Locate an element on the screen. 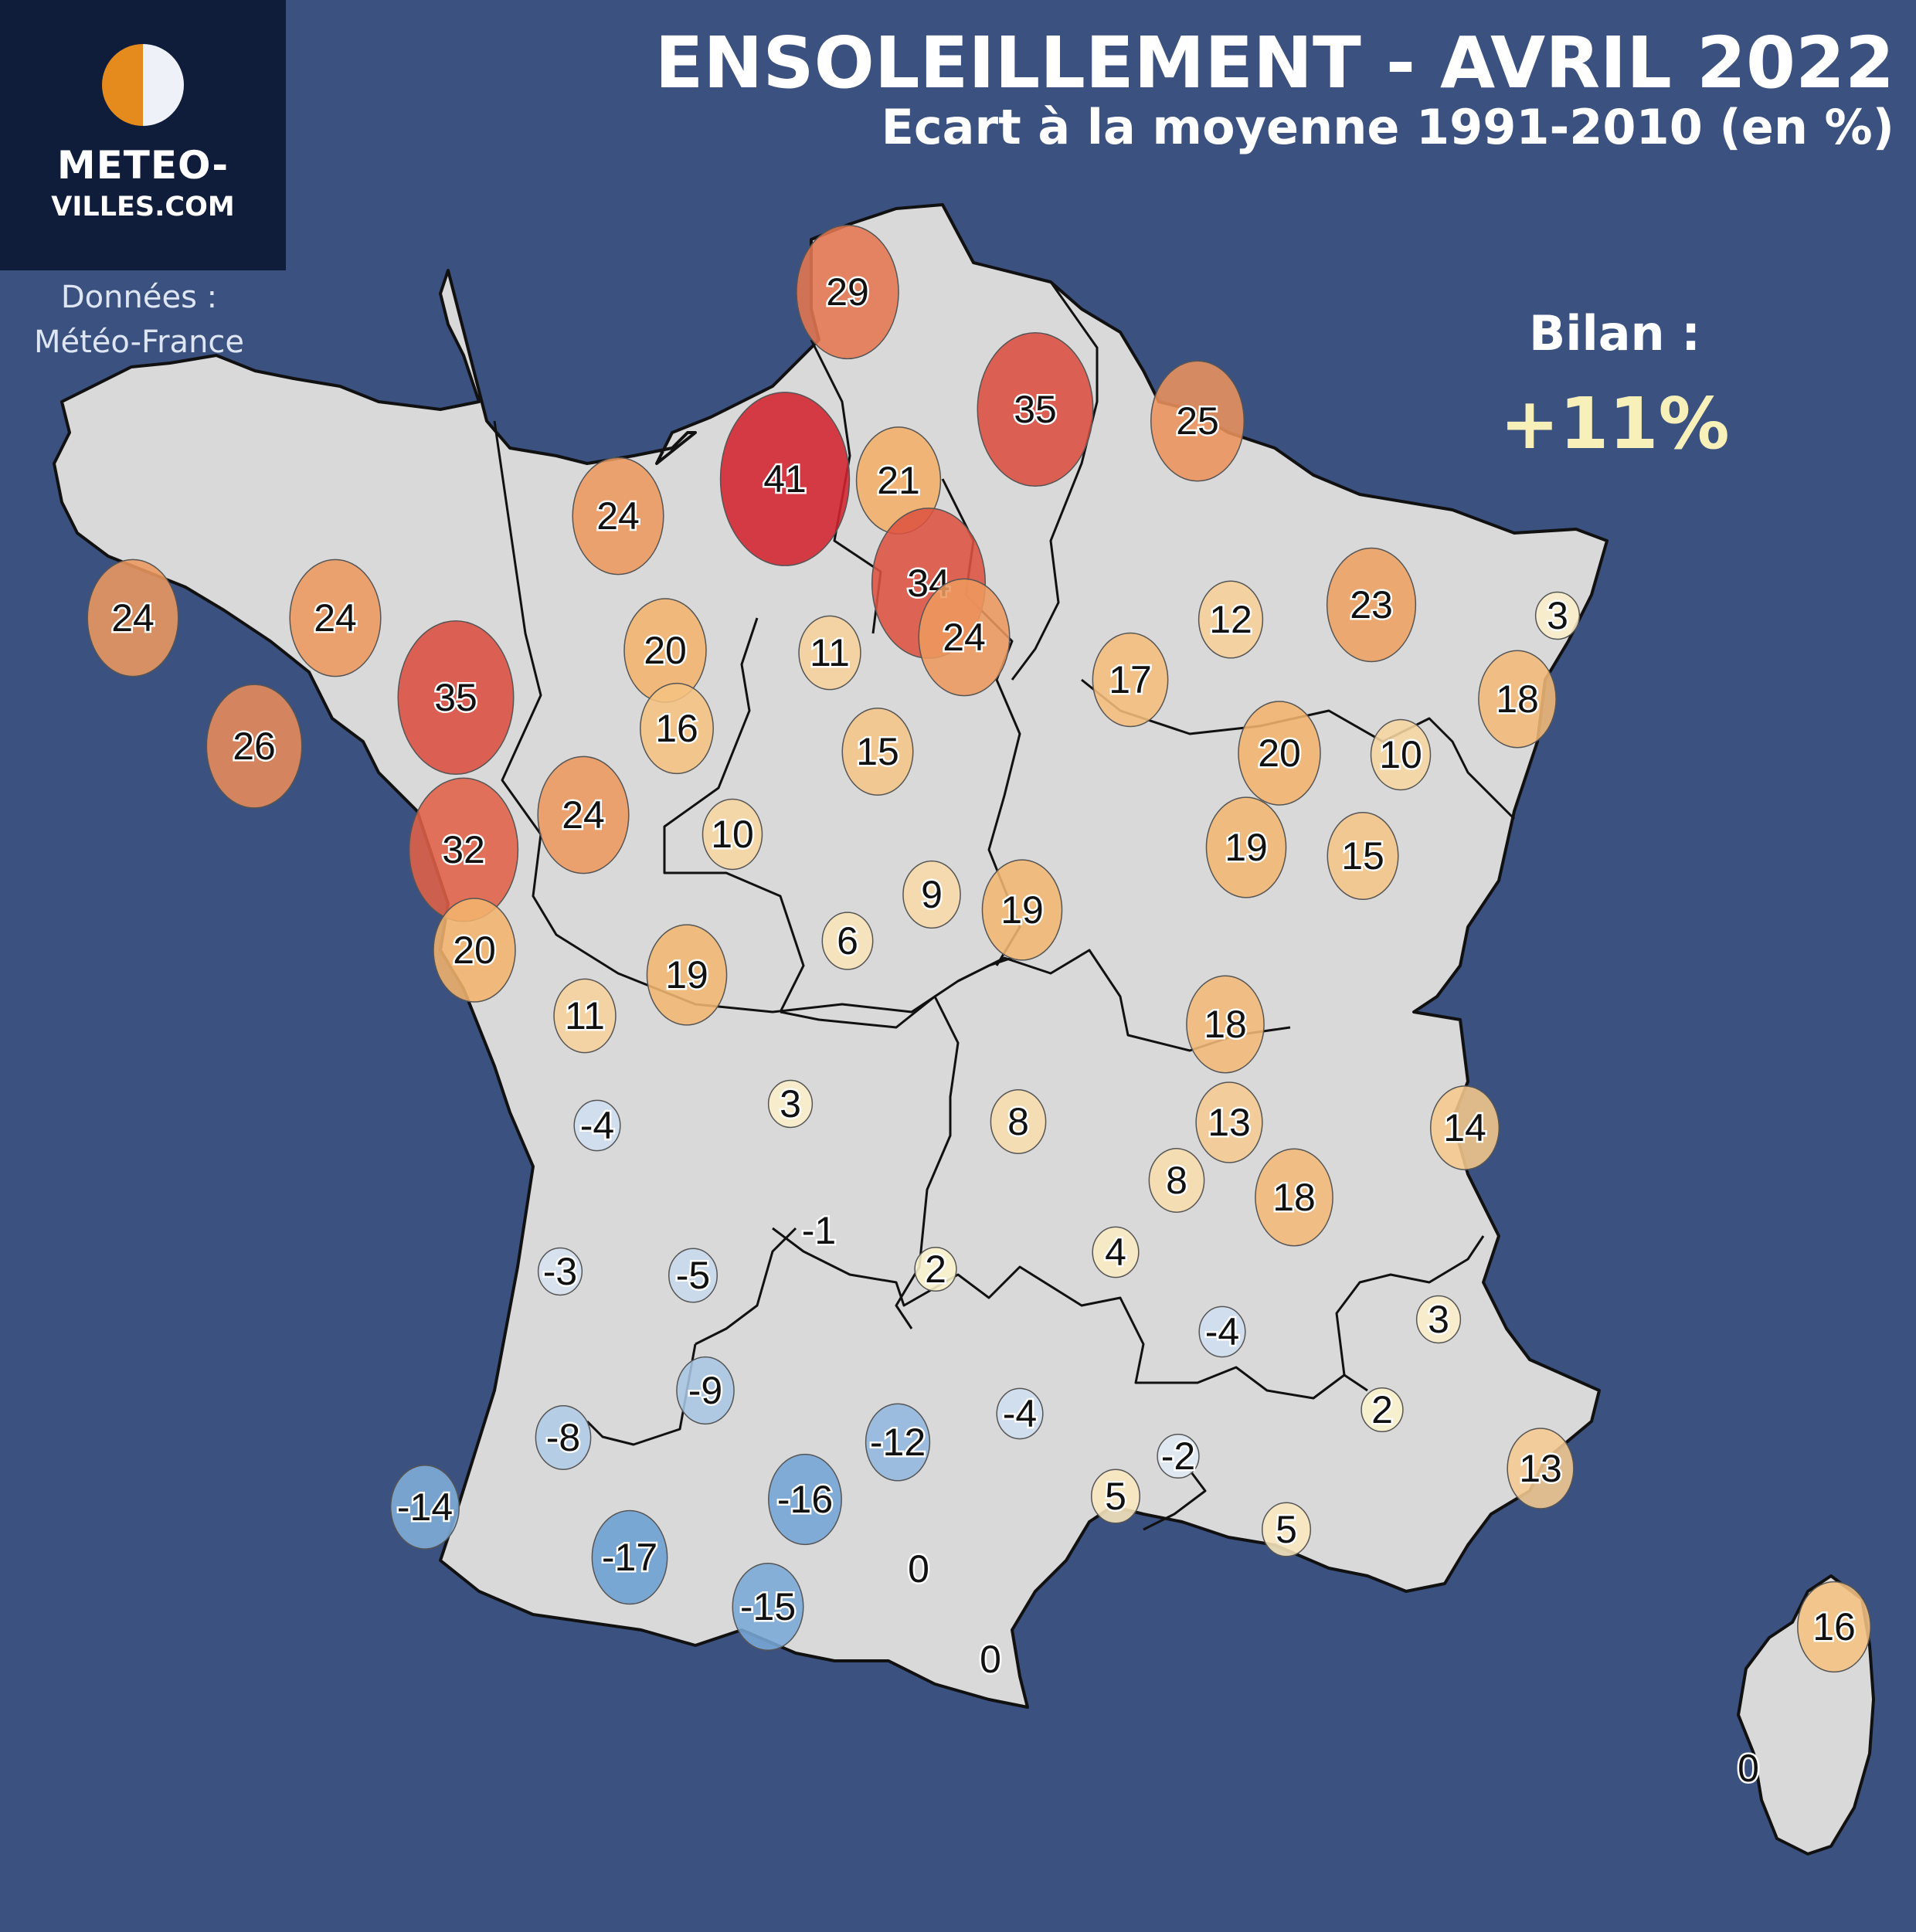 The height and width of the screenshot is (1932, 1916). station-bubble-dole is located at coordinates (1246, 847).